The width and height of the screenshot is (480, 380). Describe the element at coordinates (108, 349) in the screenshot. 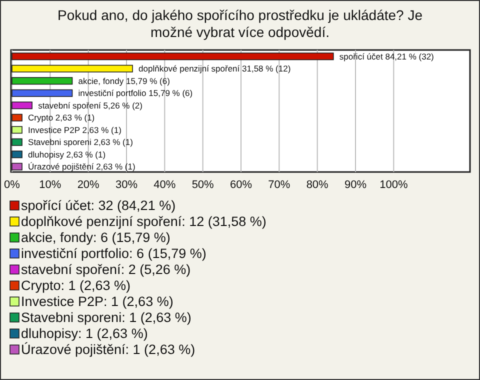

I see `text: Úrazové pojištění: 1 (2,63 %)` at that location.